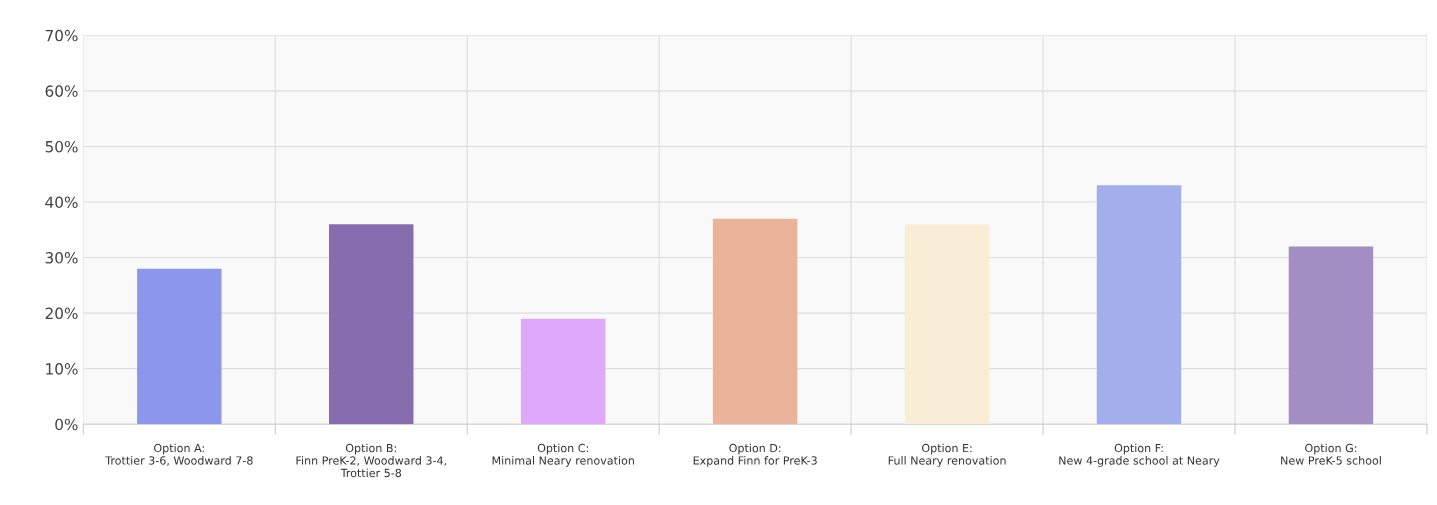 The image size is (1437, 505). What do you see at coordinates (1139, 455) in the screenshot?
I see `x-tick-label: Option F: New 4-grade school at Neary` at bounding box center [1139, 455].